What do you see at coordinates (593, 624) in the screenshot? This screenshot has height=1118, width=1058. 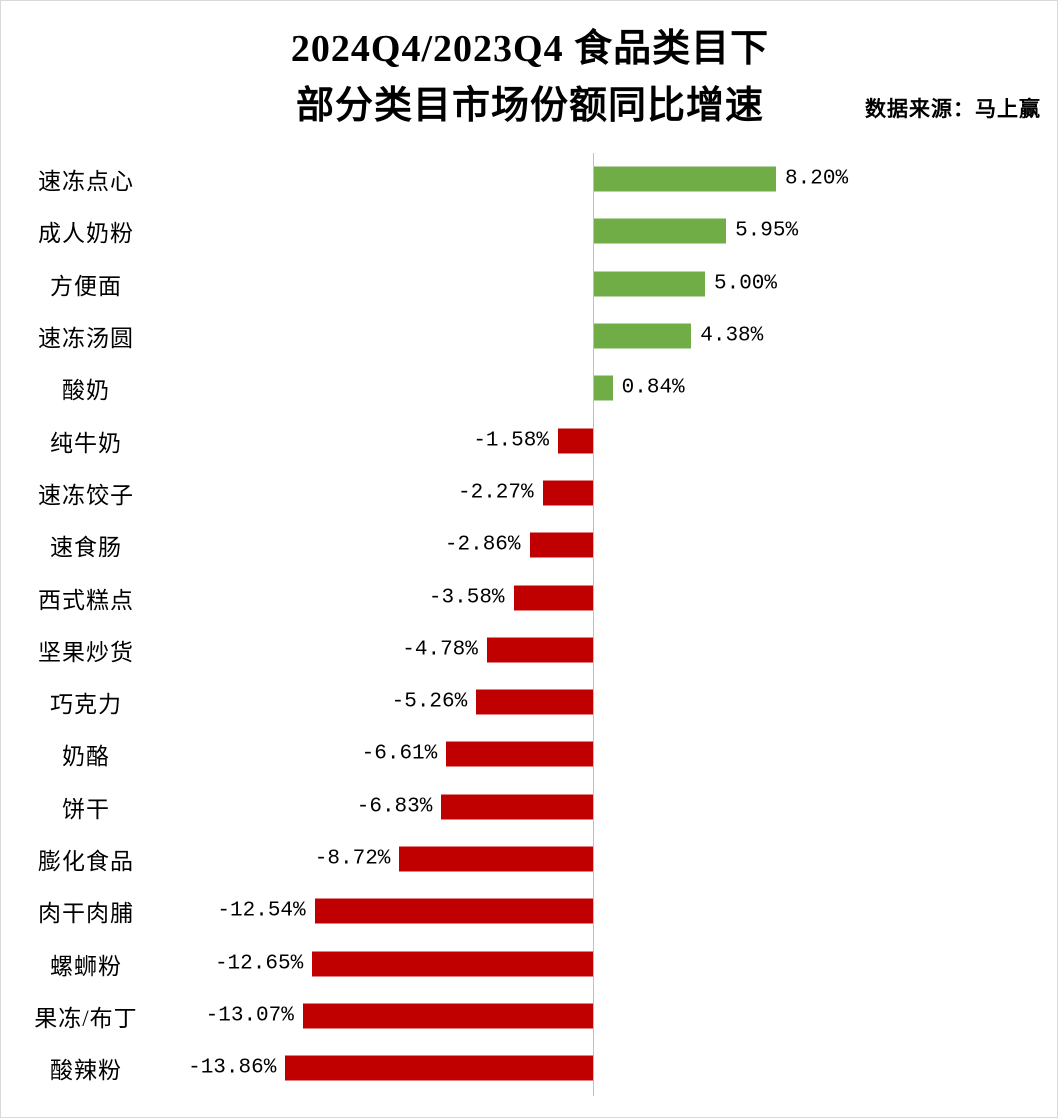 I see `zero-axis-line` at bounding box center [593, 624].